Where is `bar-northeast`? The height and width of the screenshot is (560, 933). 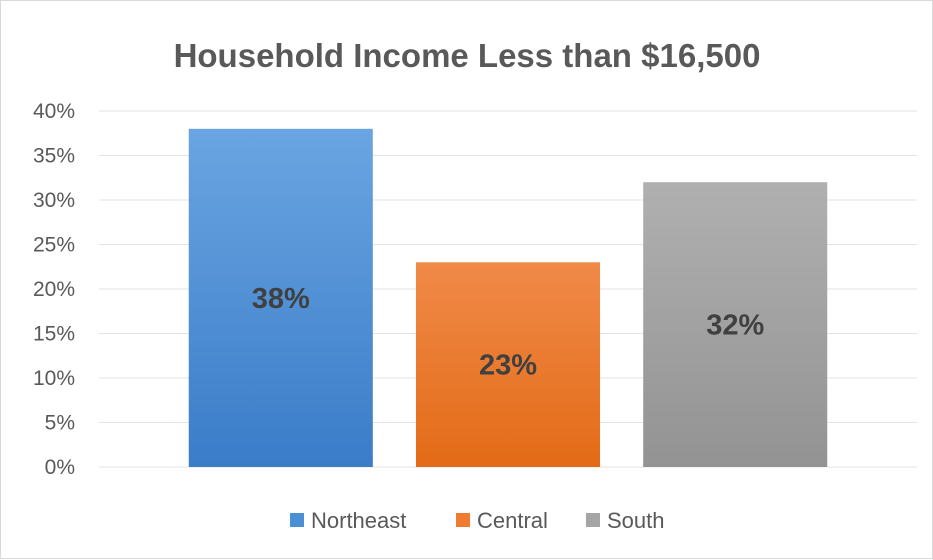 bar-northeast is located at coordinates (280, 298).